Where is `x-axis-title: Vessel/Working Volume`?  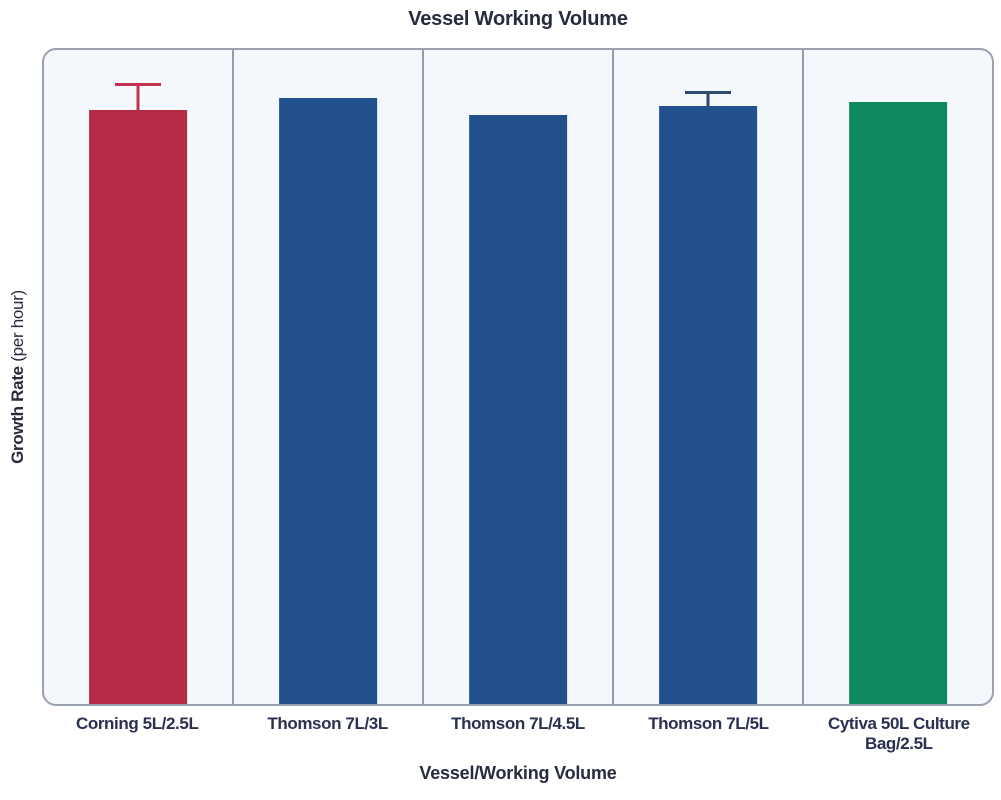
x-axis-title: Vessel/Working Volume is located at coordinates (518, 773).